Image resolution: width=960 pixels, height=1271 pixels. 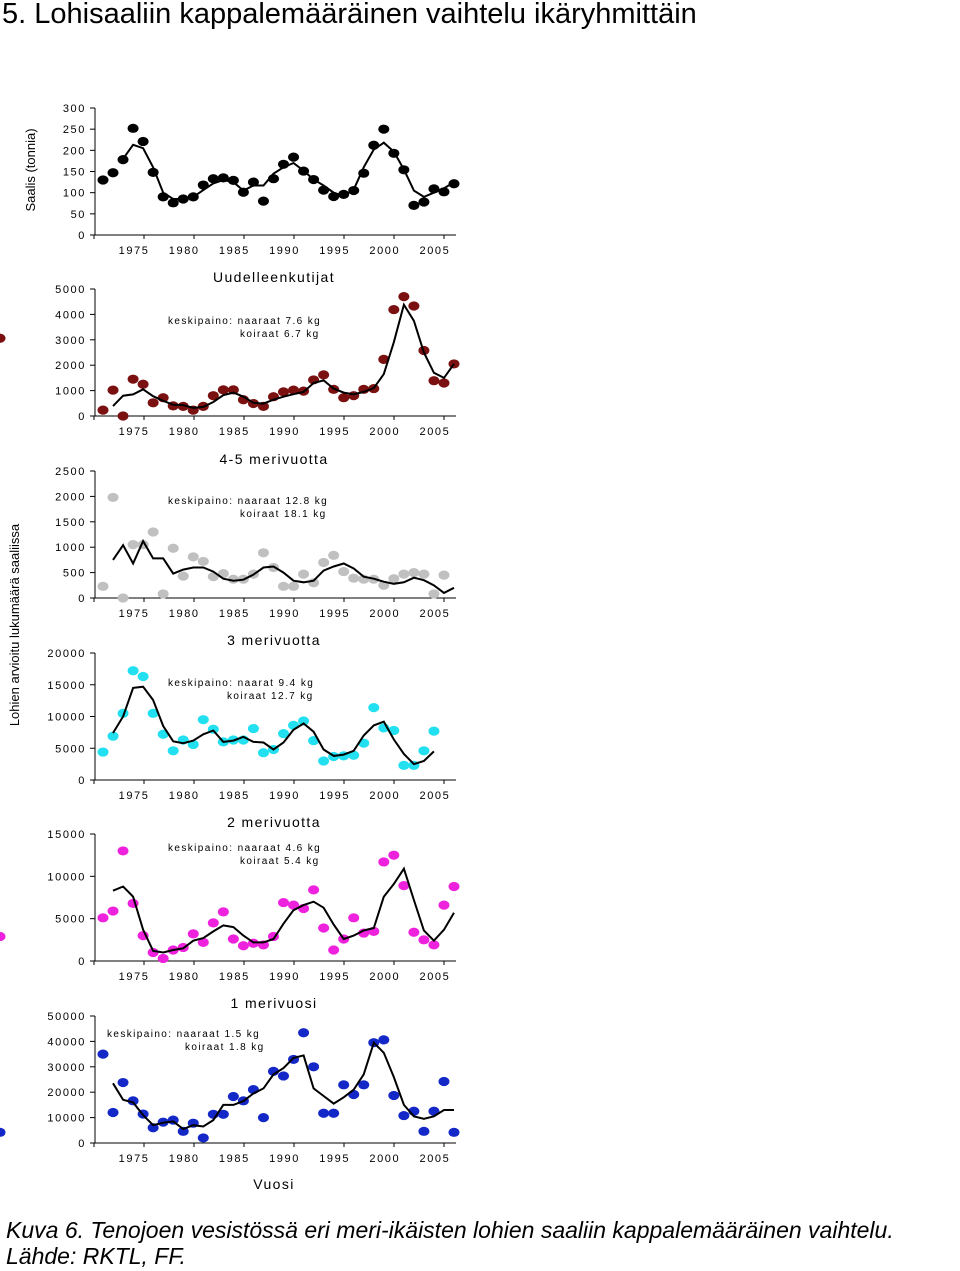 What do you see at coordinates (384, 1159) in the screenshot?
I see `x-tick-label: 2000` at bounding box center [384, 1159].